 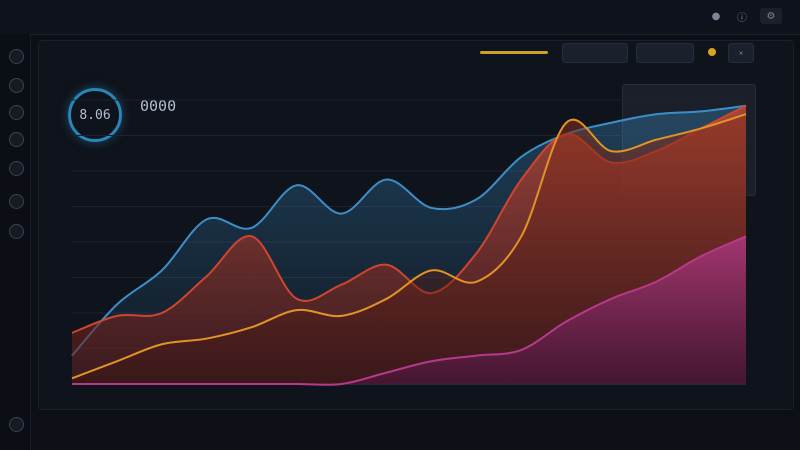 I want to click on close-icon: ×, so click(x=741, y=53).